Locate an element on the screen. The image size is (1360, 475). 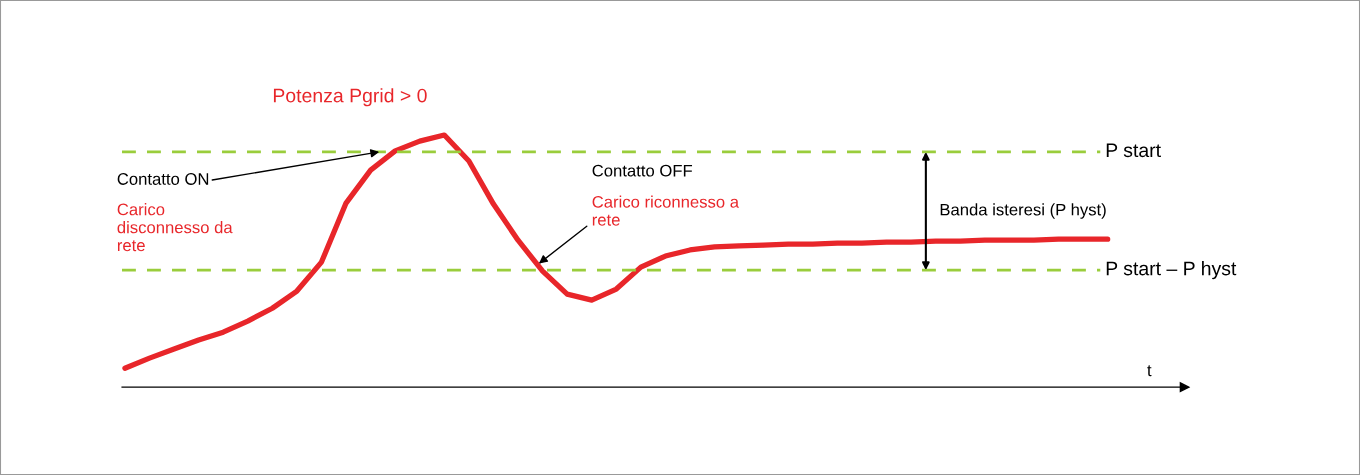
annotation: Carico riconnesso a rete is located at coordinates (666, 210).